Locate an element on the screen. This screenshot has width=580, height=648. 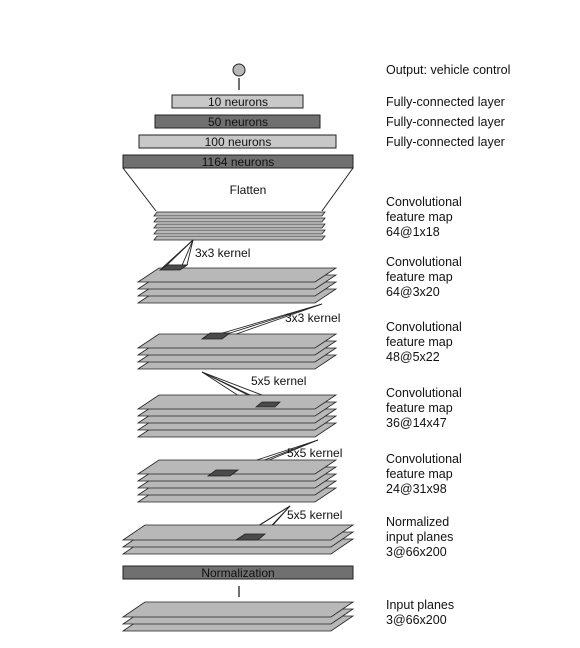
feature-map-label-2-line1: Convolutional is located at coordinates (424, 262).